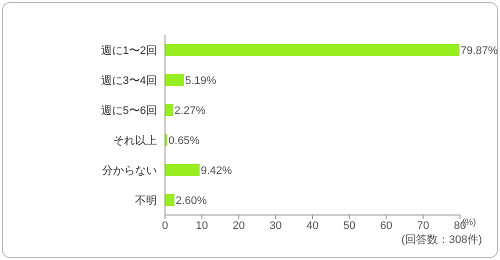 The image size is (500, 260). Describe the element at coordinates (201, 80) in the screenshot. I see `data-label: 5.19%` at that location.